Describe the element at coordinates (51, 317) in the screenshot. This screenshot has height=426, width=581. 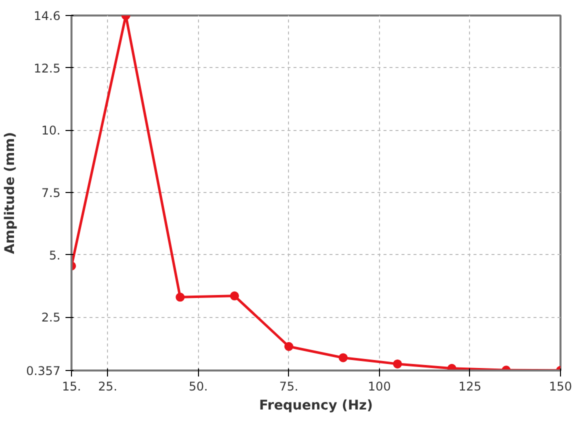
I see `y-tick-label: 2.5` at that location.